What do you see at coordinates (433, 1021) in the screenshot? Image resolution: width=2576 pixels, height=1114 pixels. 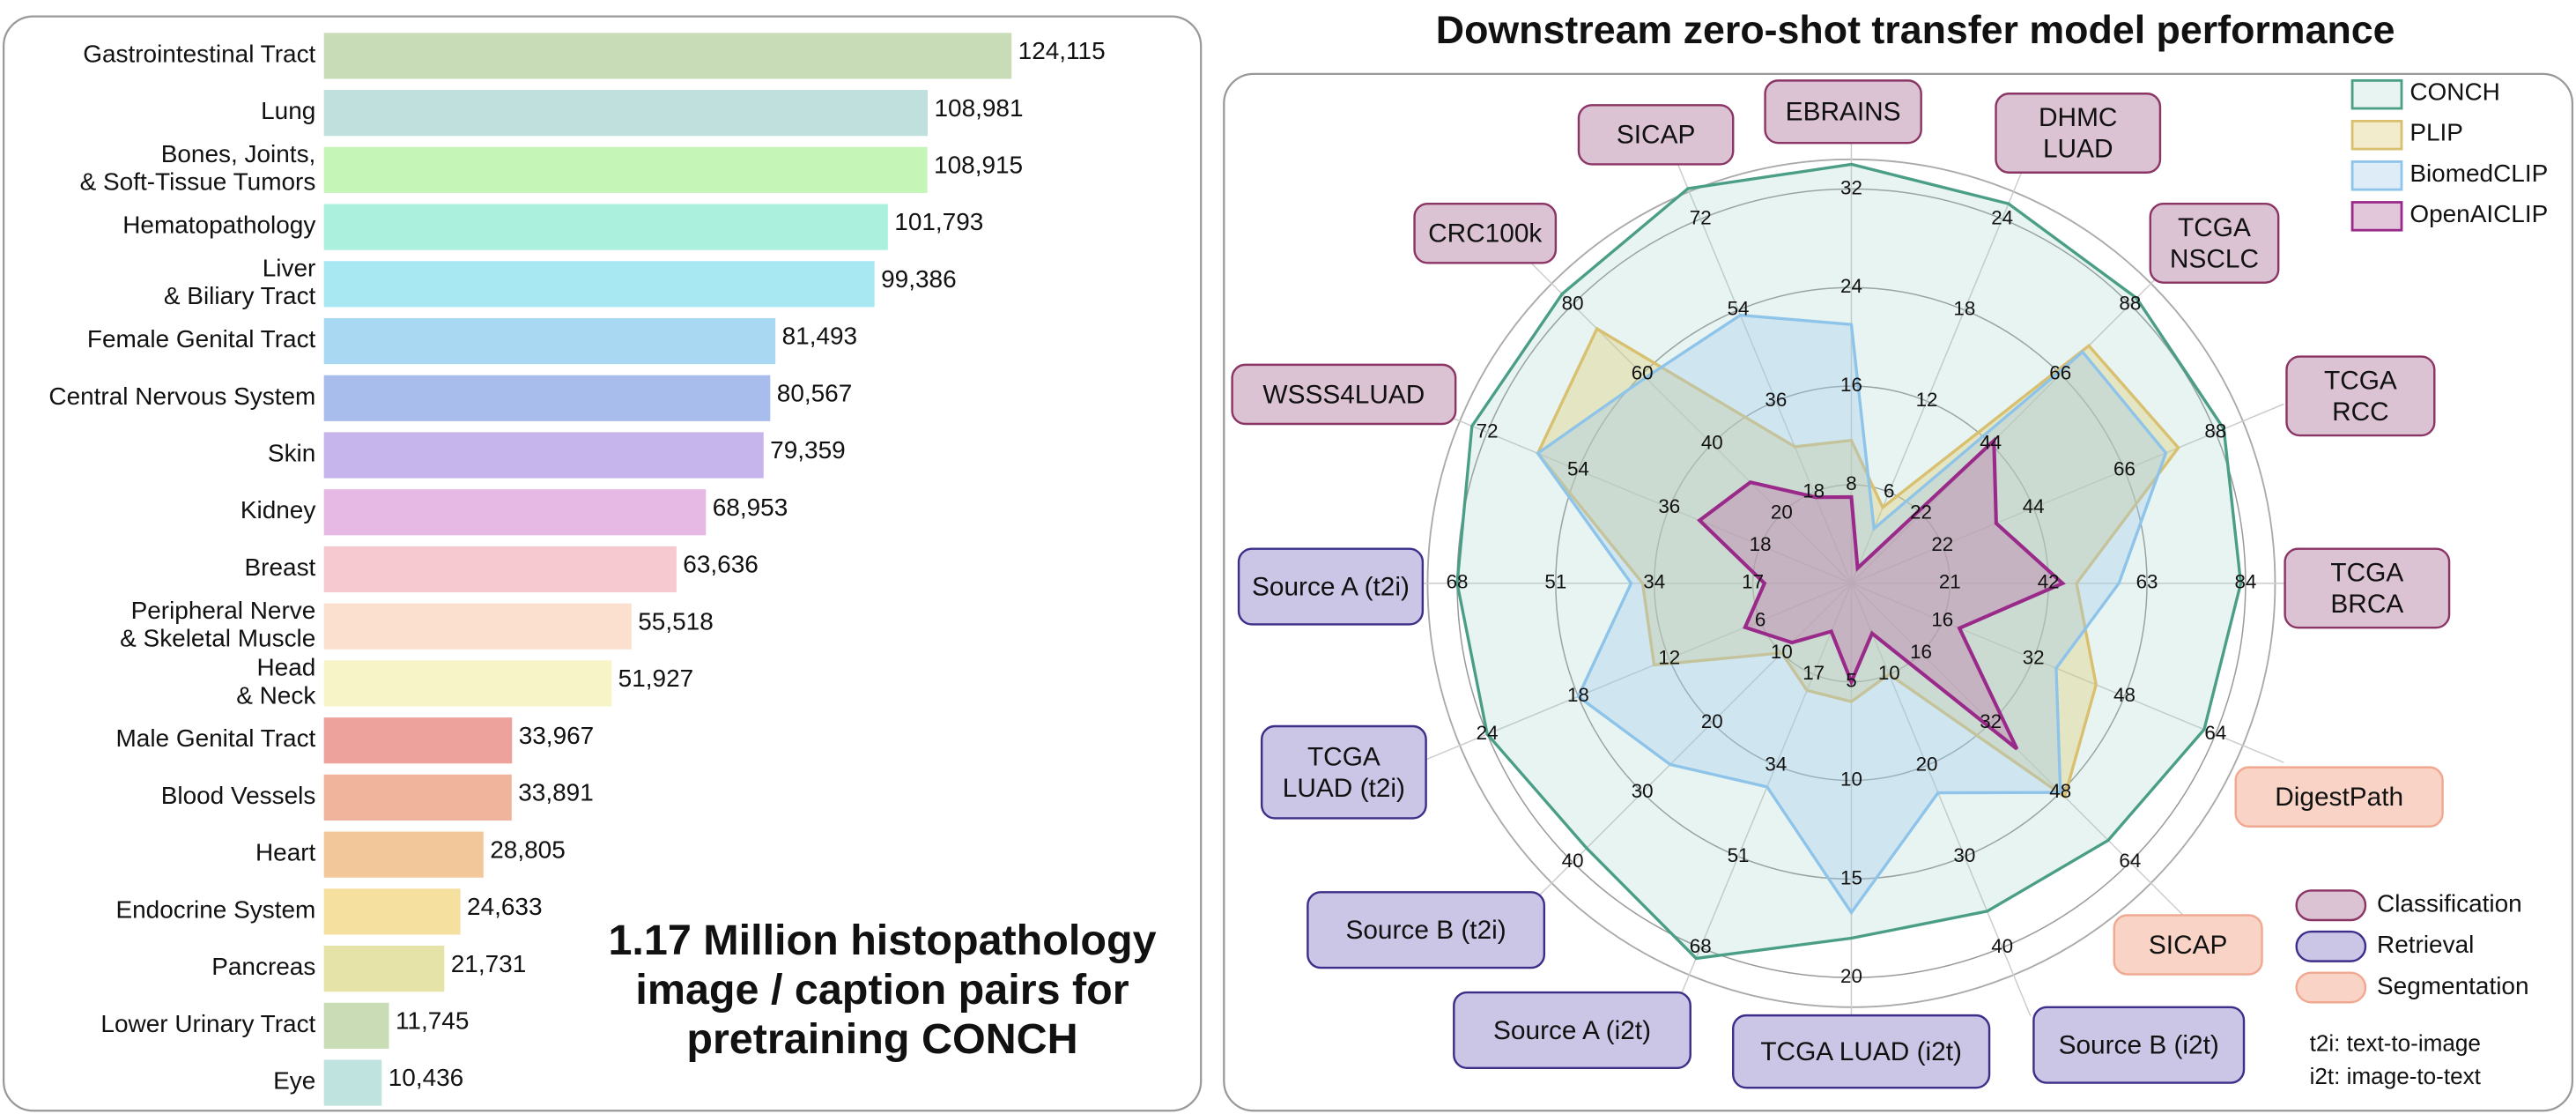 I see `value-label: 11,745` at bounding box center [433, 1021].